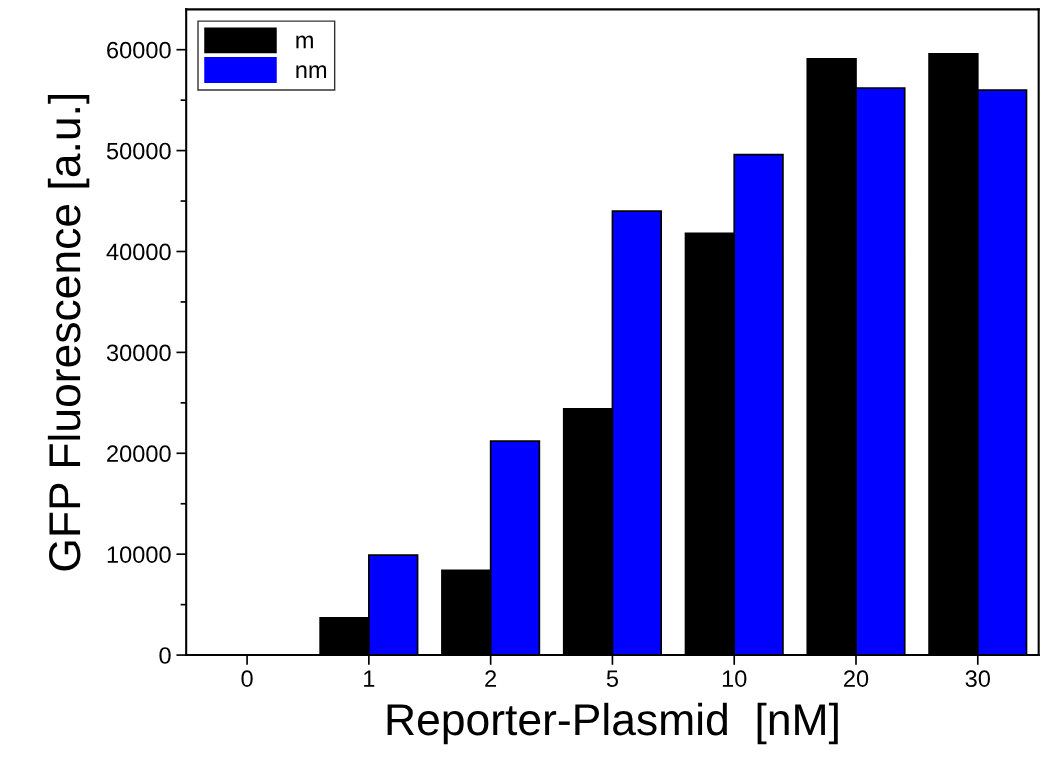 Image resolution: width=1046 pixels, height=778 pixels. What do you see at coordinates (139, 454) in the screenshot?
I see `y-tick-label: 20000` at bounding box center [139, 454].